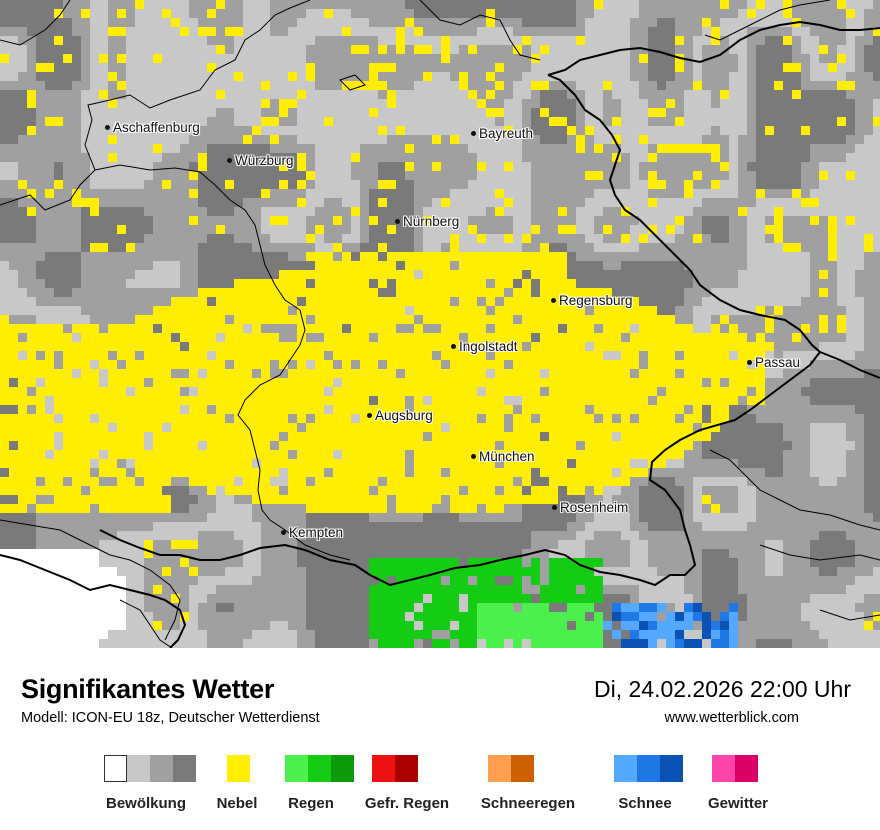 The image size is (880, 830). What do you see at coordinates (237, 803) in the screenshot?
I see `legend-label: Nebel` at bounding box center [237, 803].